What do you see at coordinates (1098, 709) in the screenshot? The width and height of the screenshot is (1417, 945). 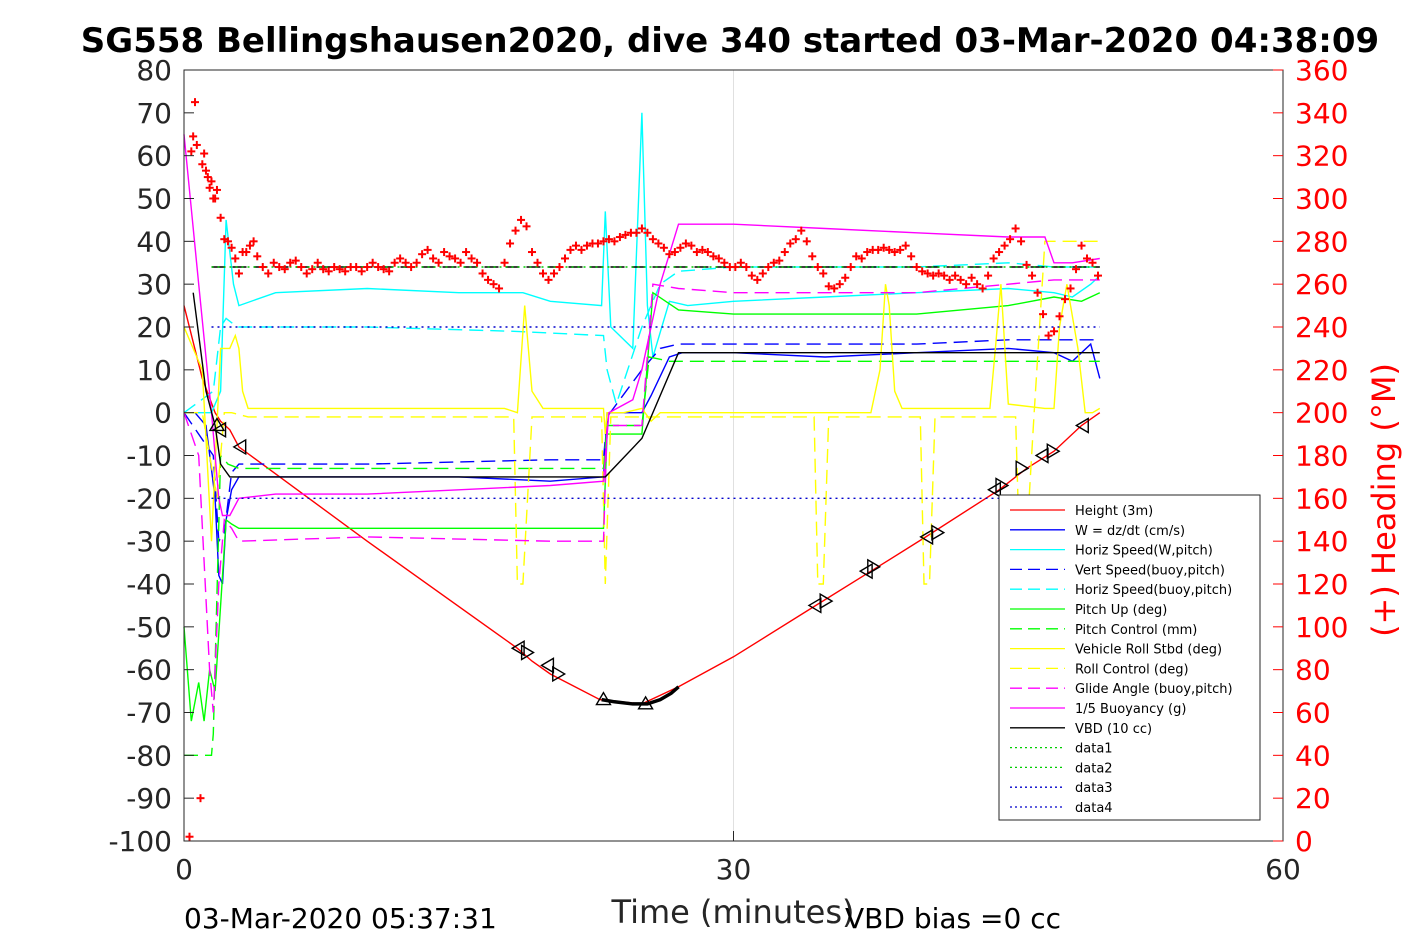 I see `legend-entry: 1/5 Buoyancy (g)` at bounding box center [1098, 709].